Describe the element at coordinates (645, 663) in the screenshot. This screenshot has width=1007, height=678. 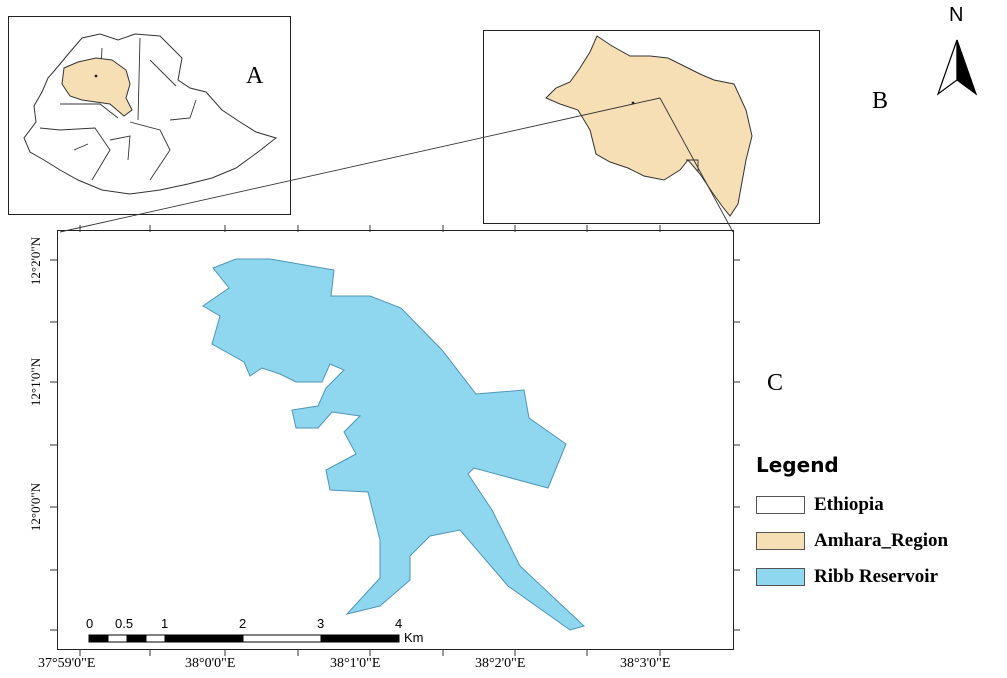
I see `lon-tick-label: 38°3'0"E` at that location.